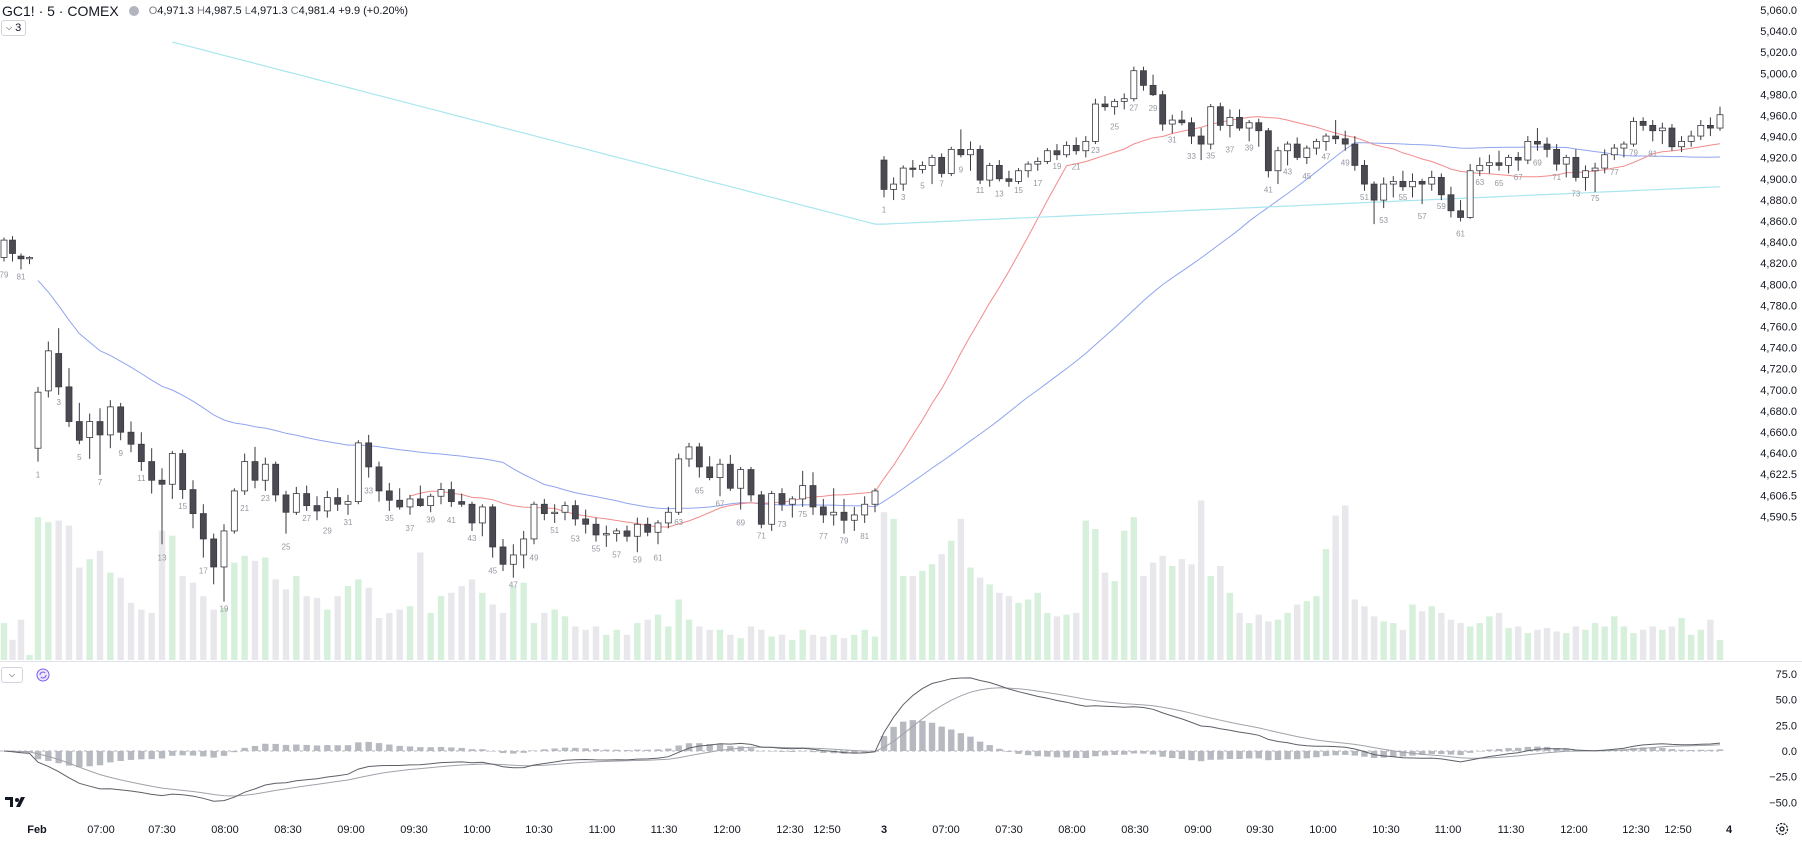  What do you see at coordinates (21, 276) in the screenshot?
I see `bar-number-label: 81` at bounding box center [21, 276].